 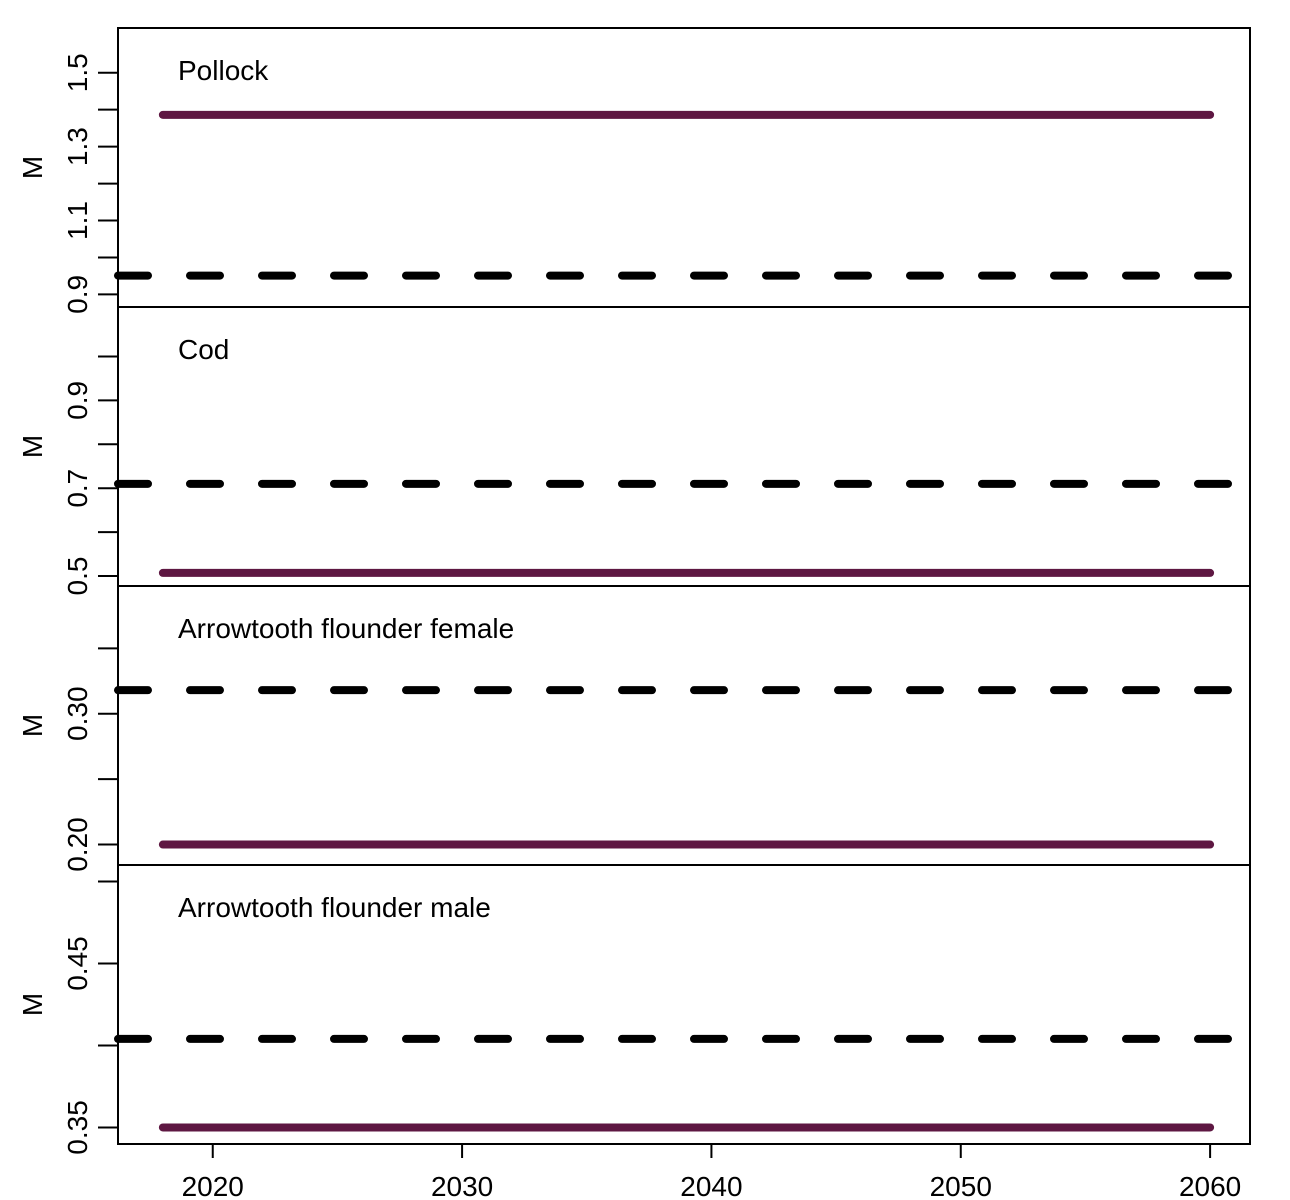 What do you see at coordinates (462, 1185) in the screenshot?
I see `x-tick-label: 2030` at bounding box center [462, 1185].